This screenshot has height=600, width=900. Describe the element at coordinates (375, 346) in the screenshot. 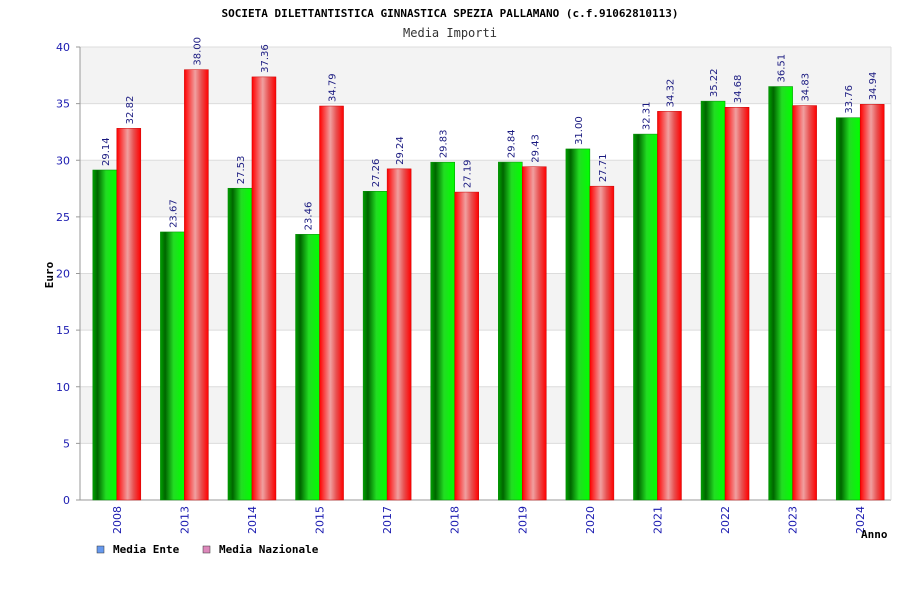

I see `bar-media-ente-2017` at that location.